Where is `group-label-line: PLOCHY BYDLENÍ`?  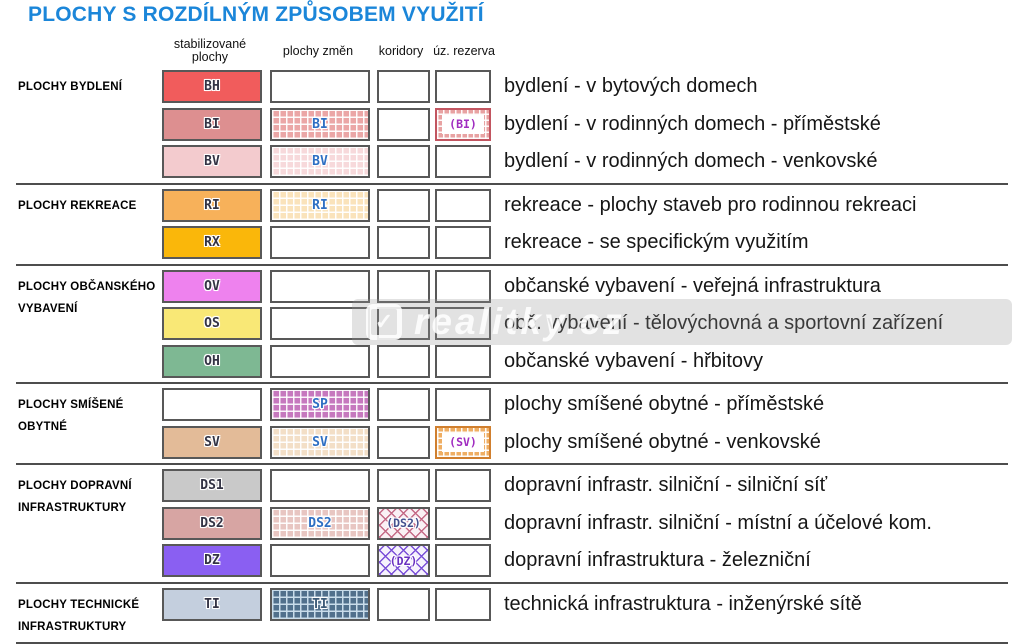
group-label-line: PLOCHY BYDLENÍ is located at coordinates (70, 87).